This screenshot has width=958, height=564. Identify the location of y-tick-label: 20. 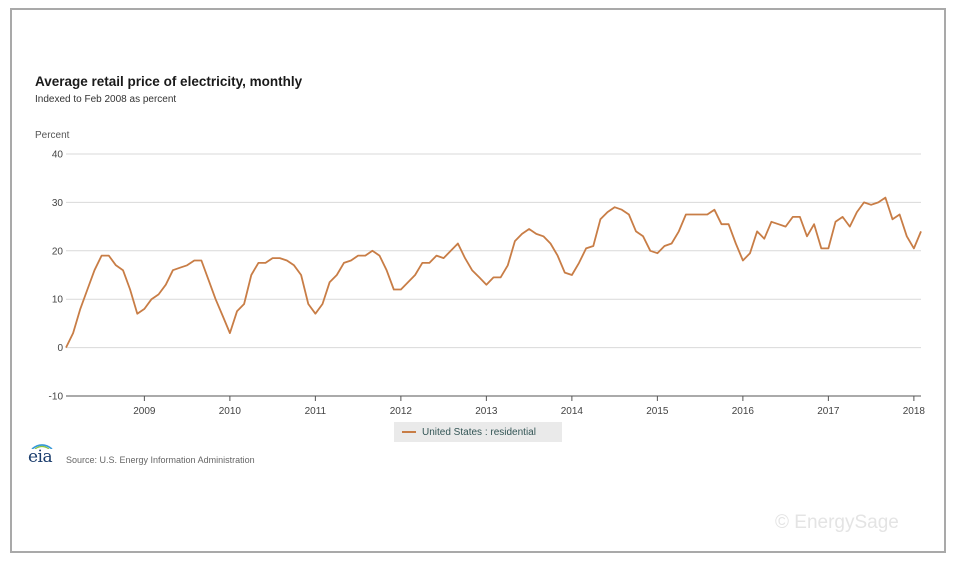
(58, 251).